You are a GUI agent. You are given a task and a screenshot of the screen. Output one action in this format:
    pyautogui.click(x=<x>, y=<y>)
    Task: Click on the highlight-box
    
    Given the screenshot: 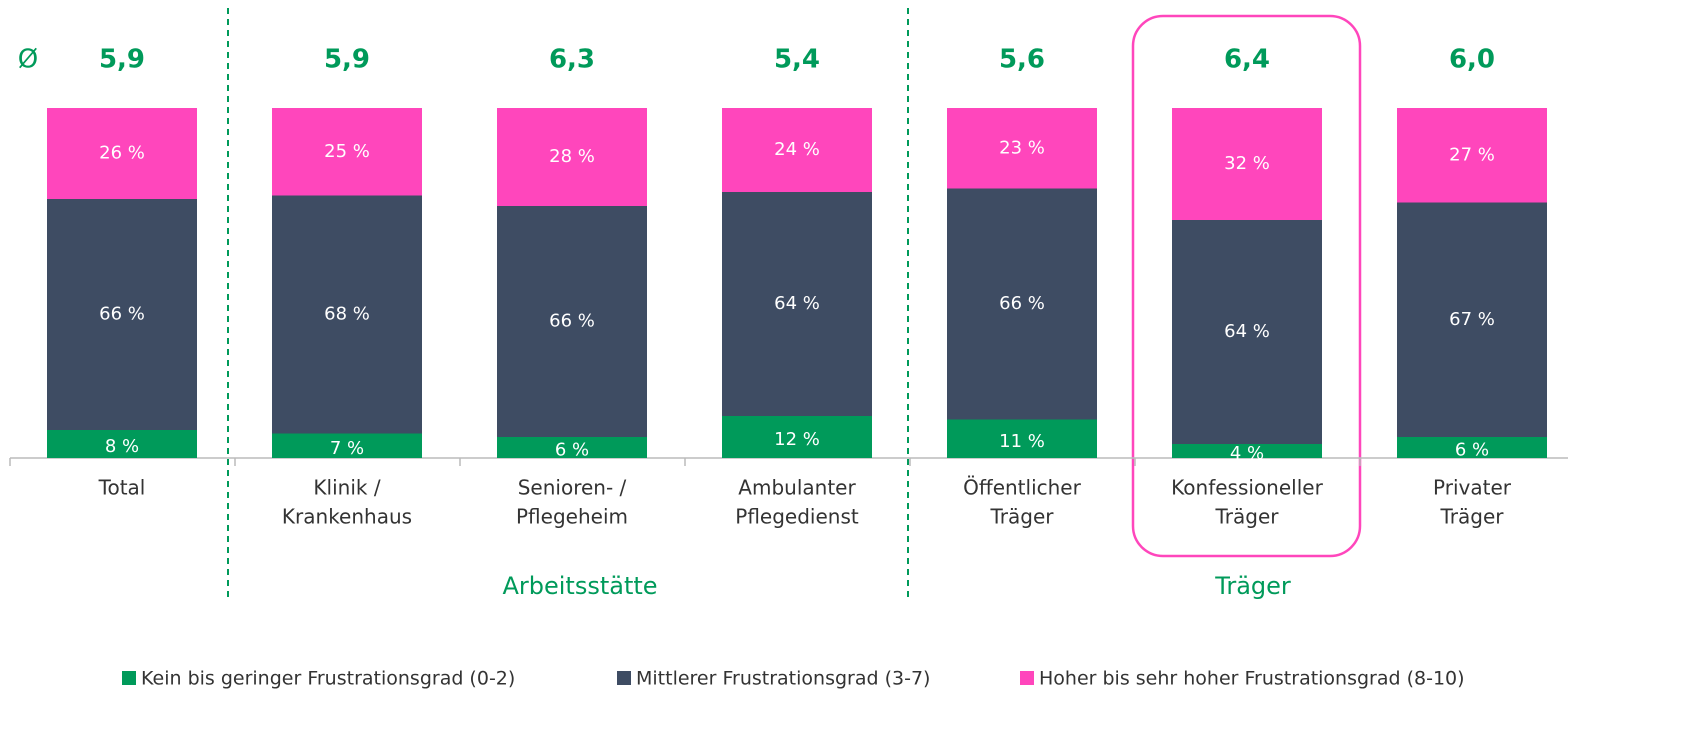 What is the action you would take?
    pyautogui.click(x=1246, y=286)
    